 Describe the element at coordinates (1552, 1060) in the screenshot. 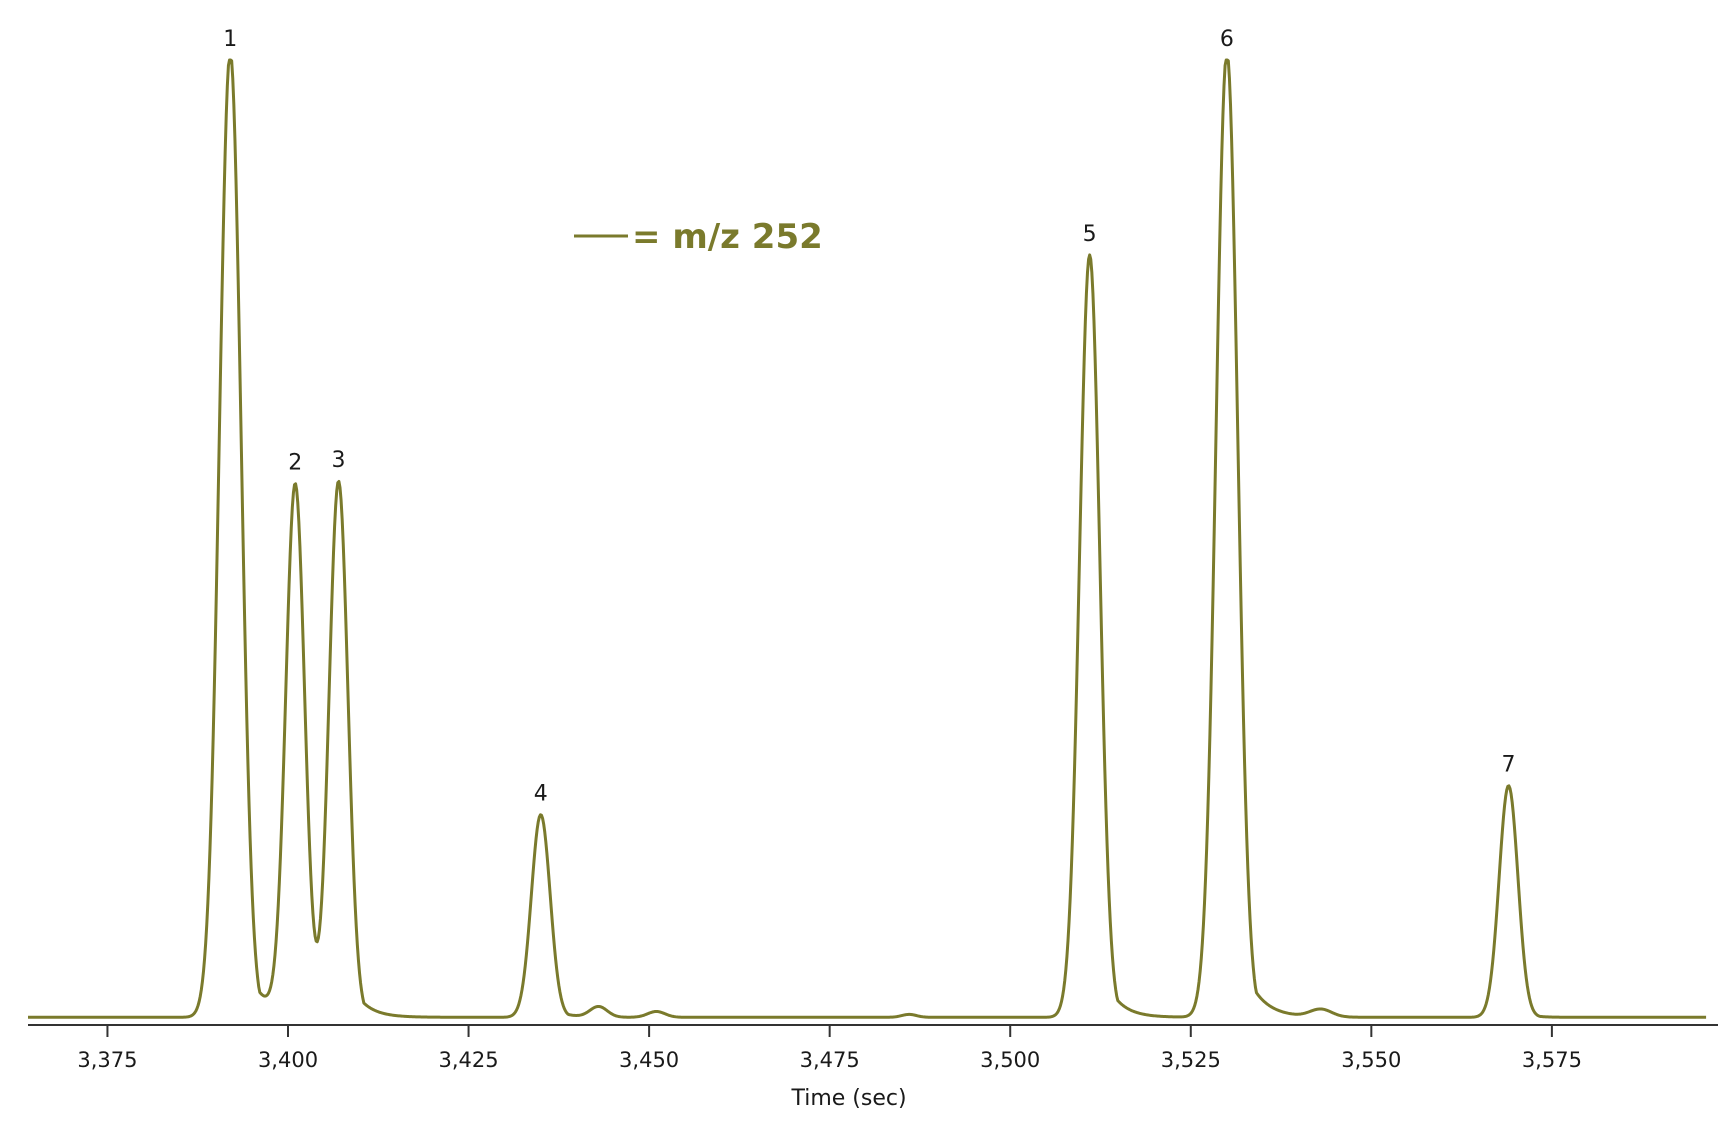

I see `x-tick-label: 3,575` at that location.